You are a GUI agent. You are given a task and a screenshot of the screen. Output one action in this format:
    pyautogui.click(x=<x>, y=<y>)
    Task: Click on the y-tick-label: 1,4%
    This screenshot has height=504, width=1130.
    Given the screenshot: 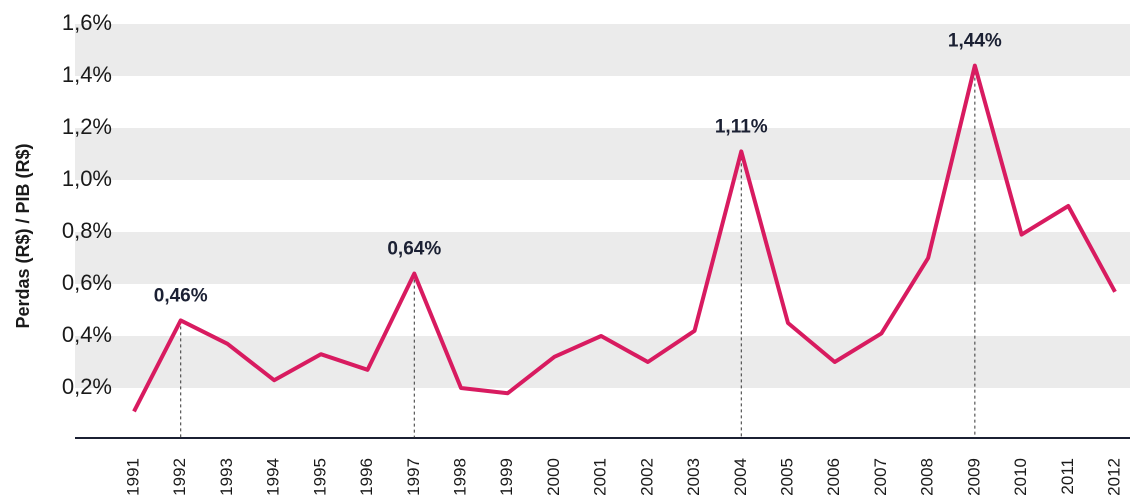 What is the action you would take?
    pyautogui.click(x=87, y=74)
    